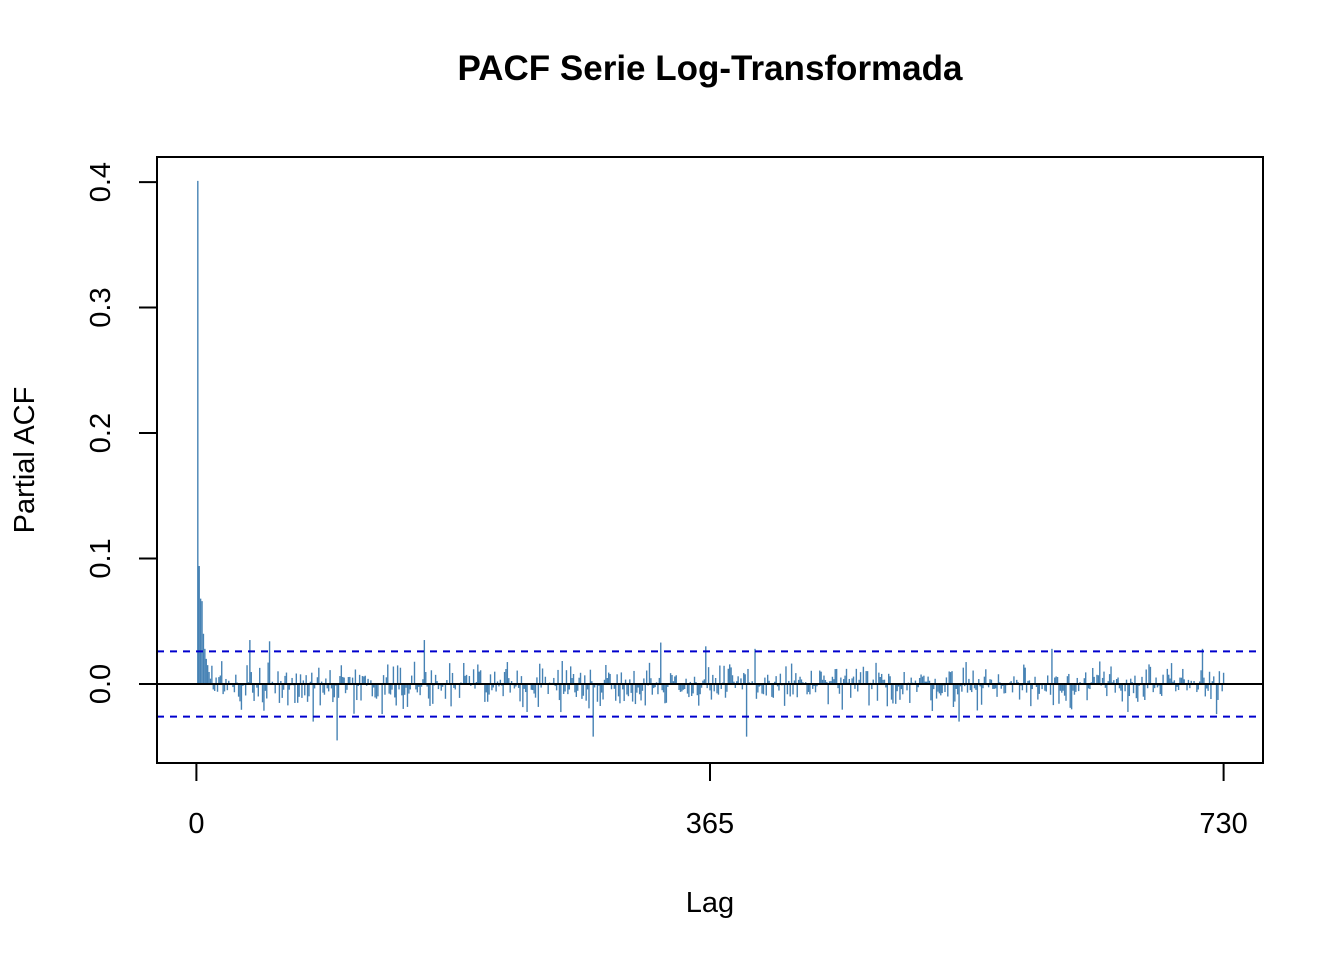 The image size is (1344, 965). Describe the element at coordinates (101, 182) in the screenshot. I see `y-tick-label: 0.4` at that location.